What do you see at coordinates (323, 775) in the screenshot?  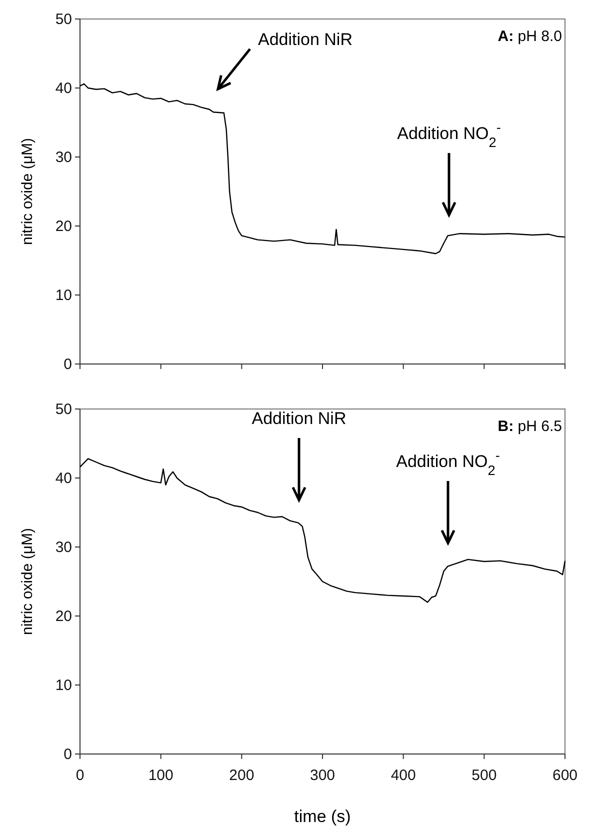 I see `x-tick-label: 300` at bounding box center [323, 775].